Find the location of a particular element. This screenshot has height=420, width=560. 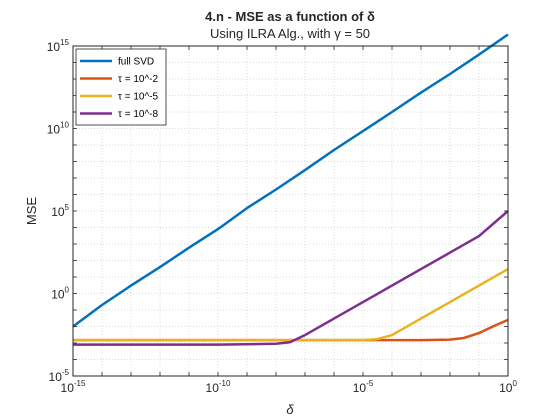

x-axis-label: δ is located at coordinates (290, 409).